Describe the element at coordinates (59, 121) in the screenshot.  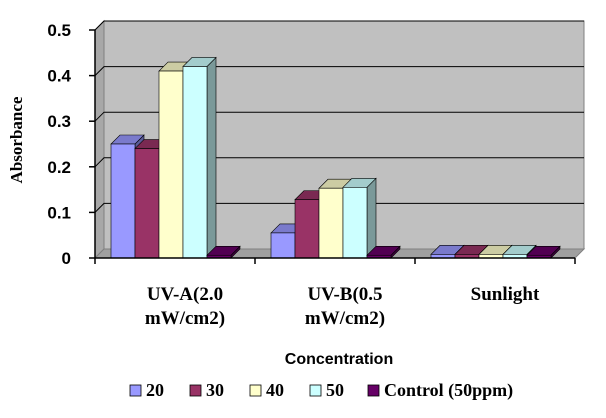
I see `y-tick-label: 0.3` at that location.